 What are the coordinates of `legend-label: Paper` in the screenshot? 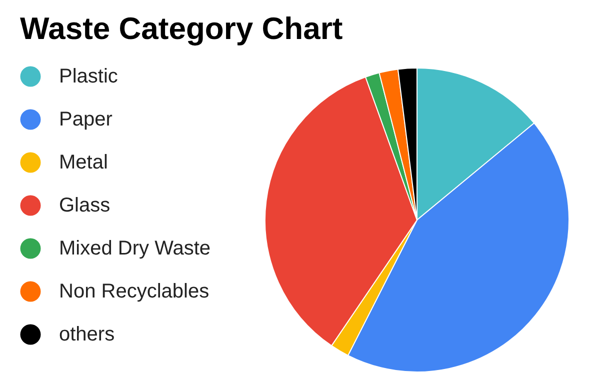 It's located at (86, 119).